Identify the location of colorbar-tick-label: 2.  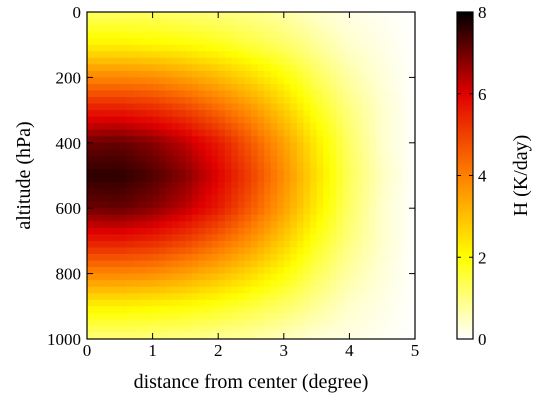
(482, 257).